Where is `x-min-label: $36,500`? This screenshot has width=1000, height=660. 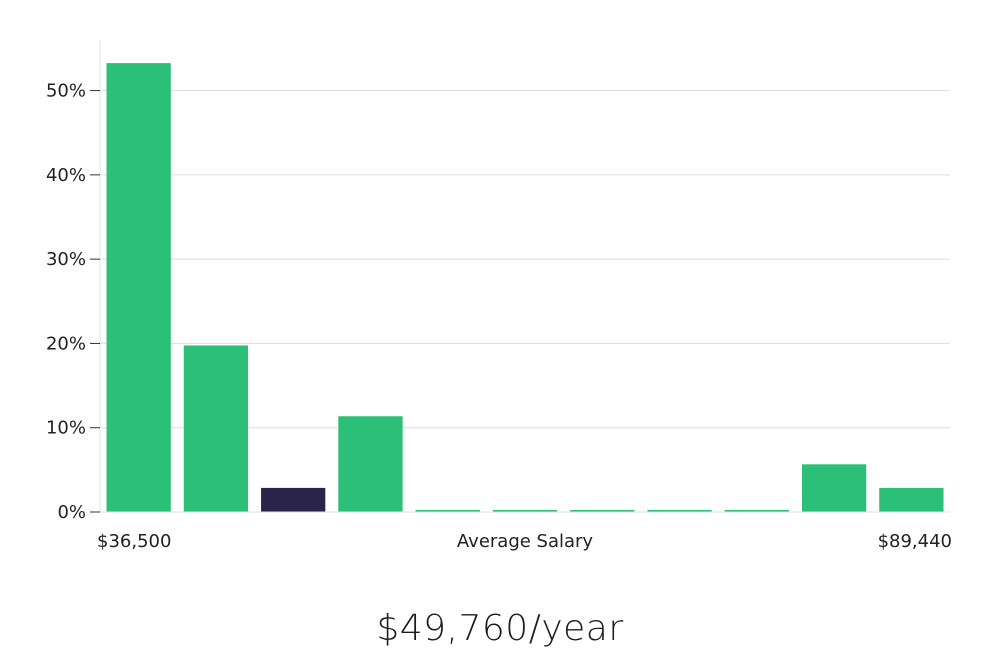 x-min-label: $36,500 is located at coordinates (134, 541).